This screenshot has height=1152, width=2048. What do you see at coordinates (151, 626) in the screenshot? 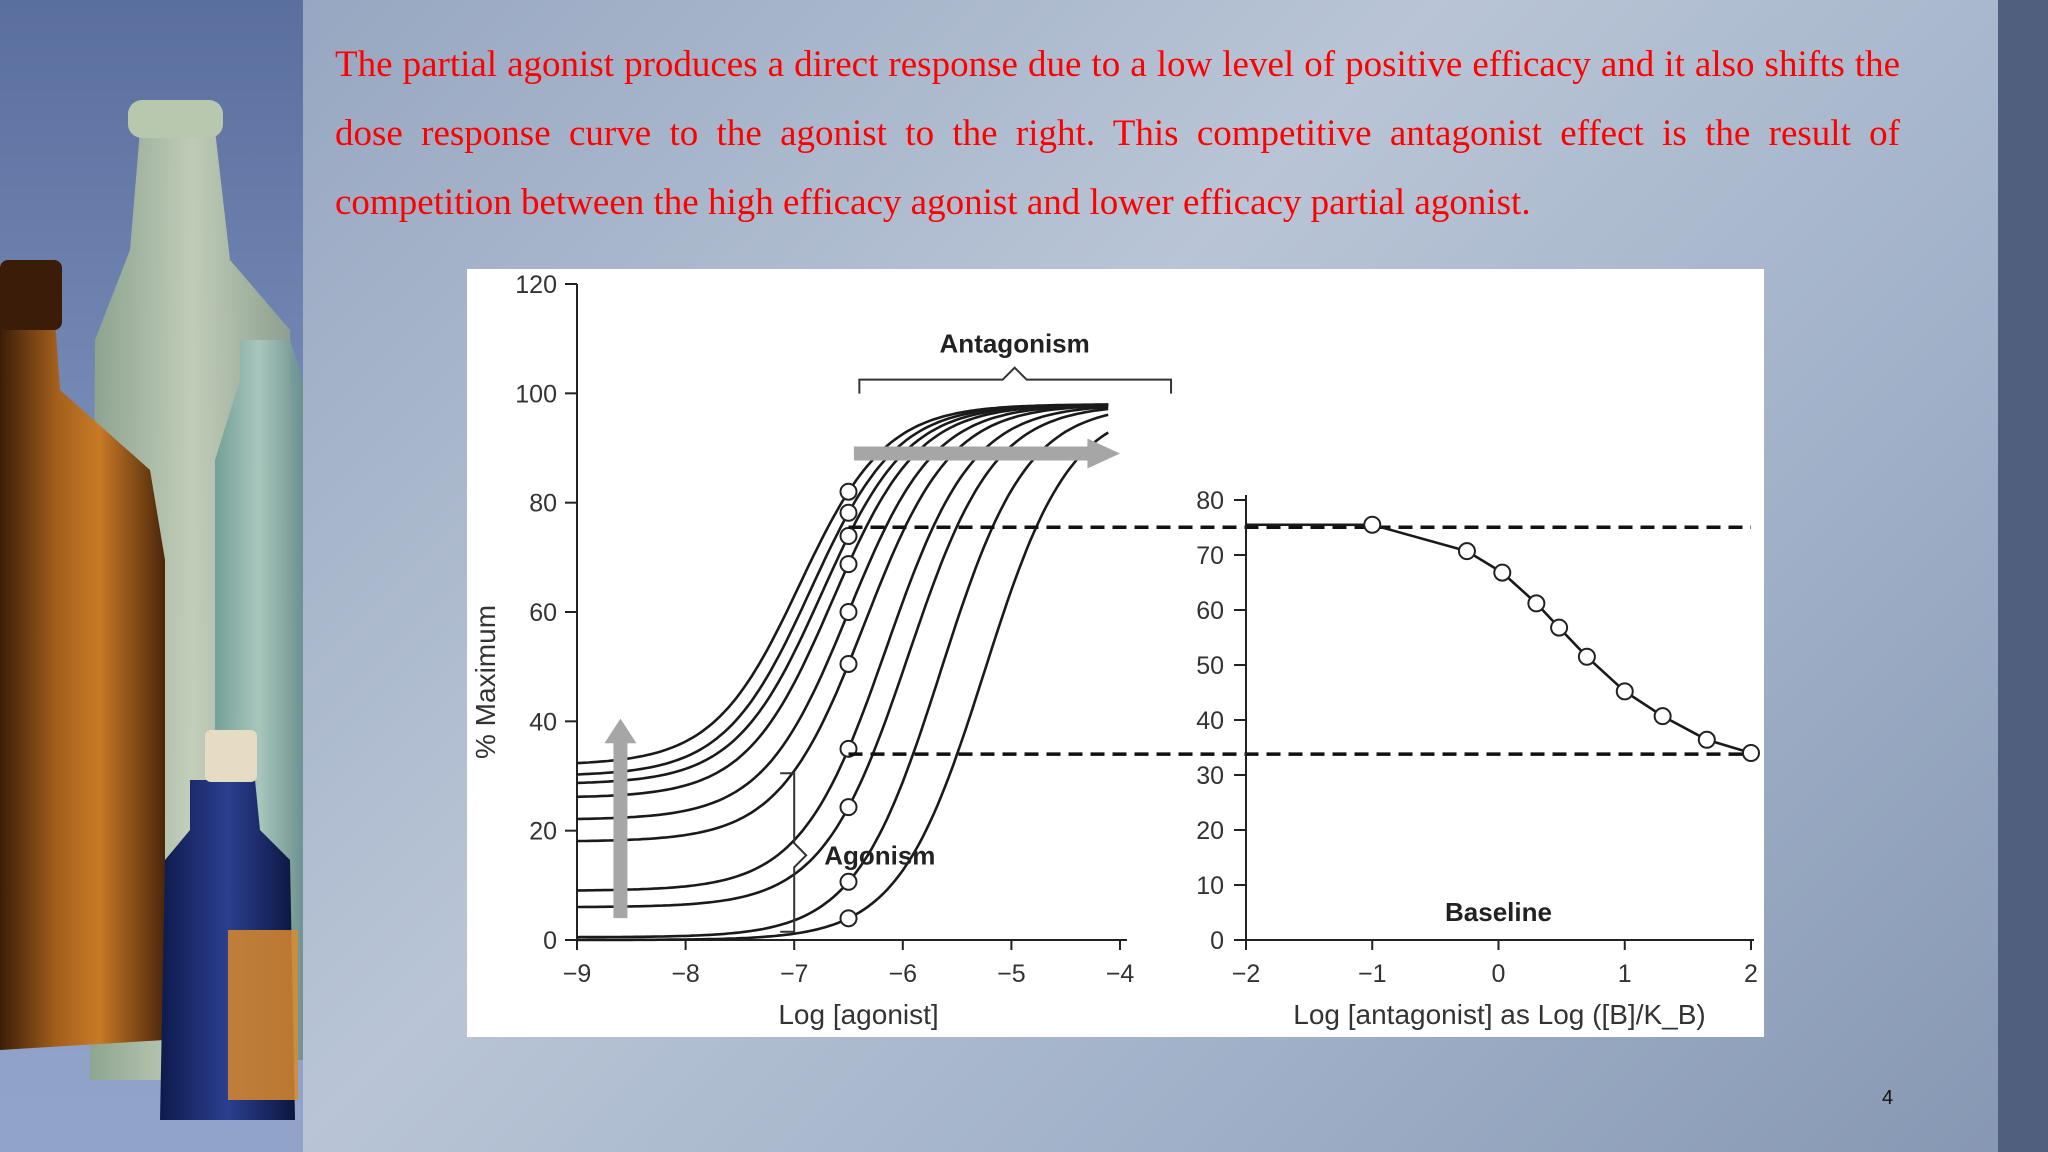
I see `bottles-illustration` at bounding box center [151, 626].